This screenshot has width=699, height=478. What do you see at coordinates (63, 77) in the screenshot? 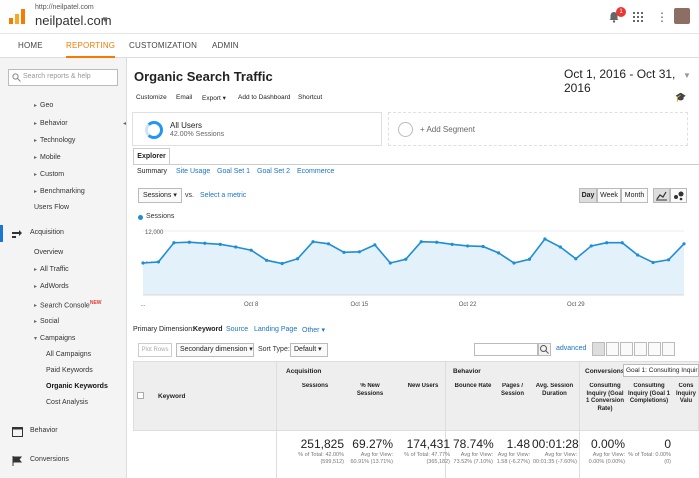
I see `report-search-input: Search reports & help` at bounding box center [63, 77].